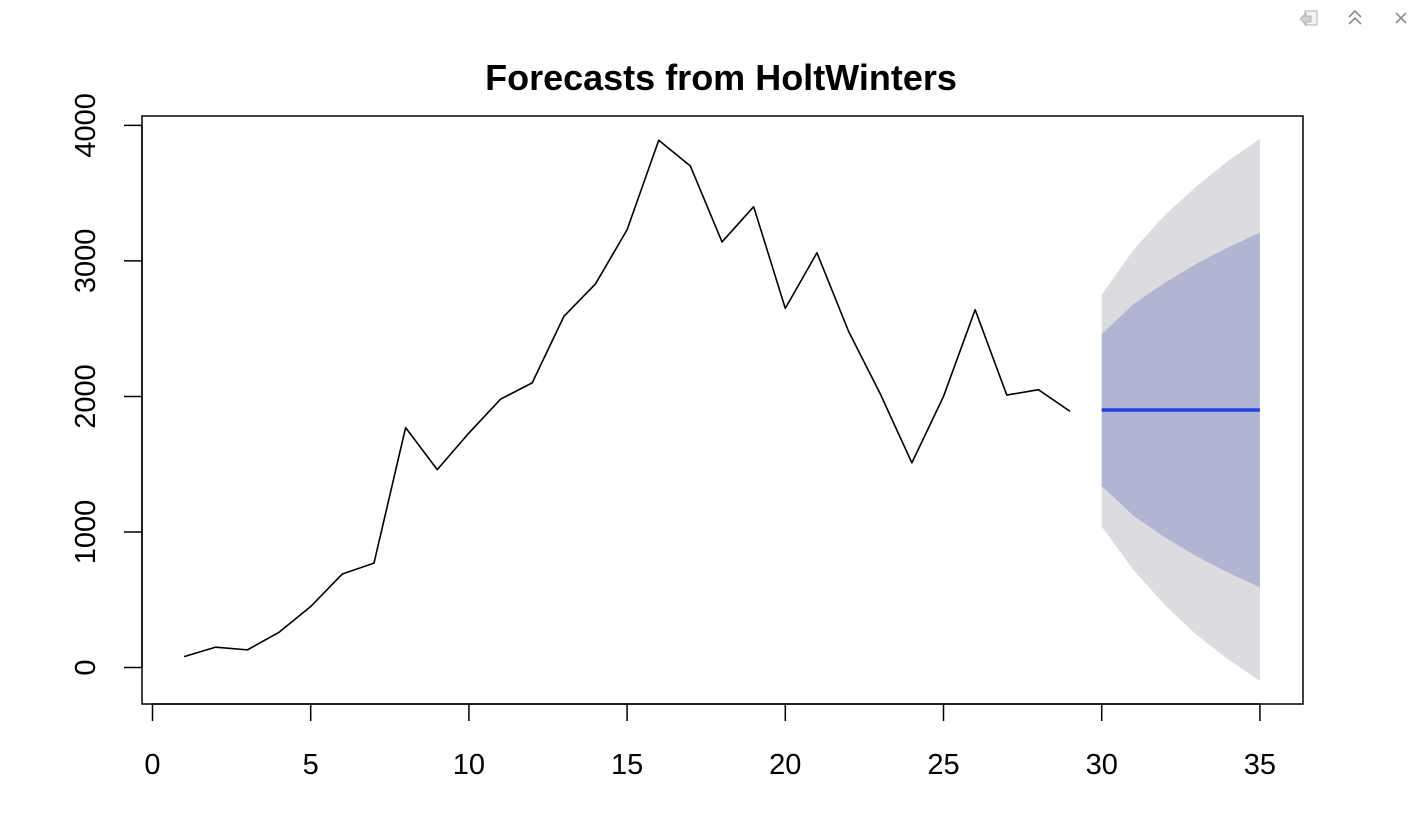 The height and width of the screenshot is (834, 1424). I want to click on close-button, so click(1401, 18).